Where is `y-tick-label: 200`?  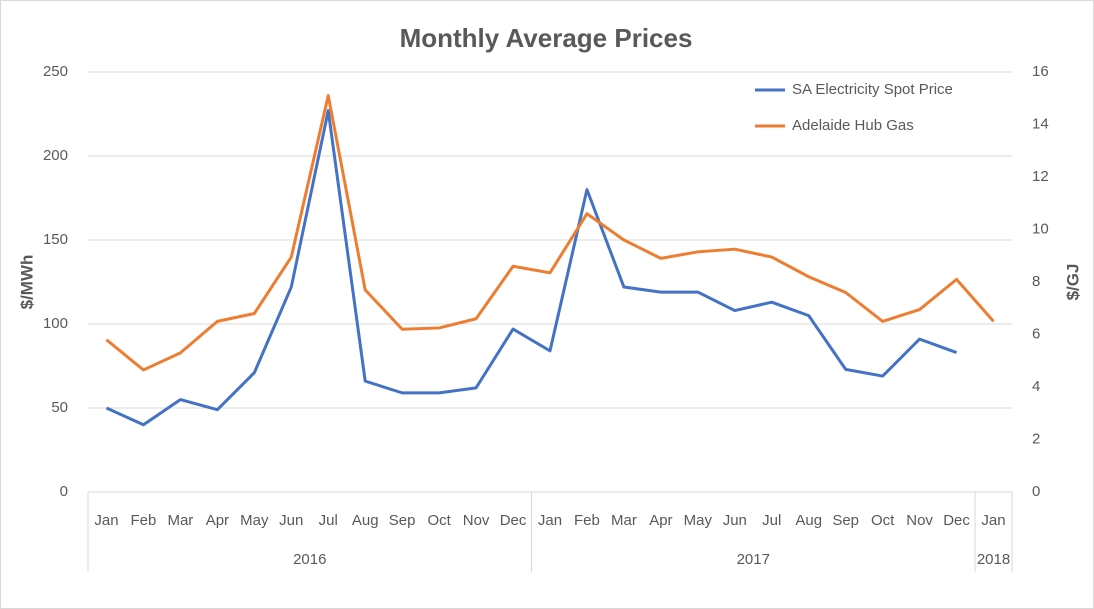 y-tick-label: 200 is located at coordinates (55, 155).